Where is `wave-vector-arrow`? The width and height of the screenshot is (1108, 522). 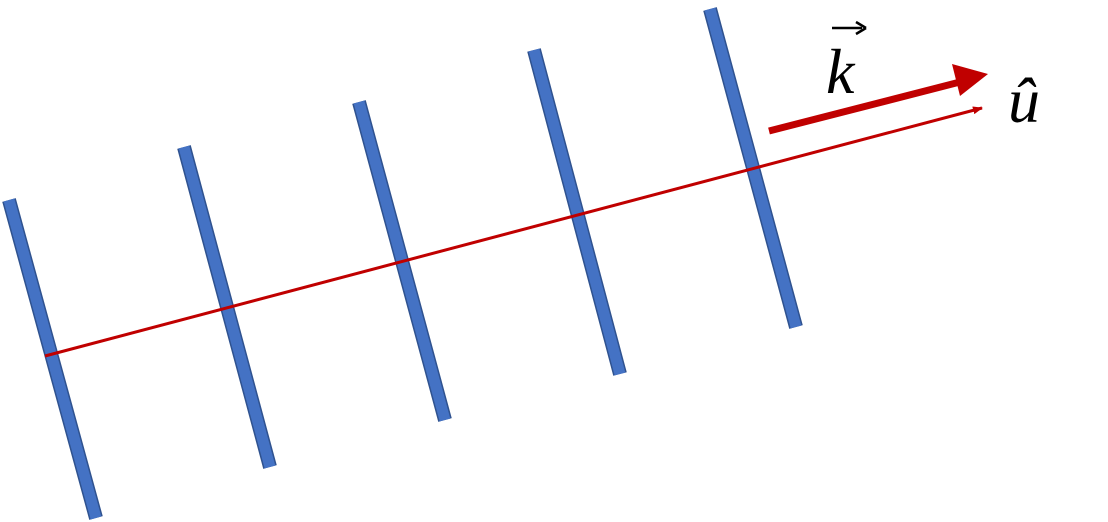
wave-vector-arrow is located at coordinates (878, 99).